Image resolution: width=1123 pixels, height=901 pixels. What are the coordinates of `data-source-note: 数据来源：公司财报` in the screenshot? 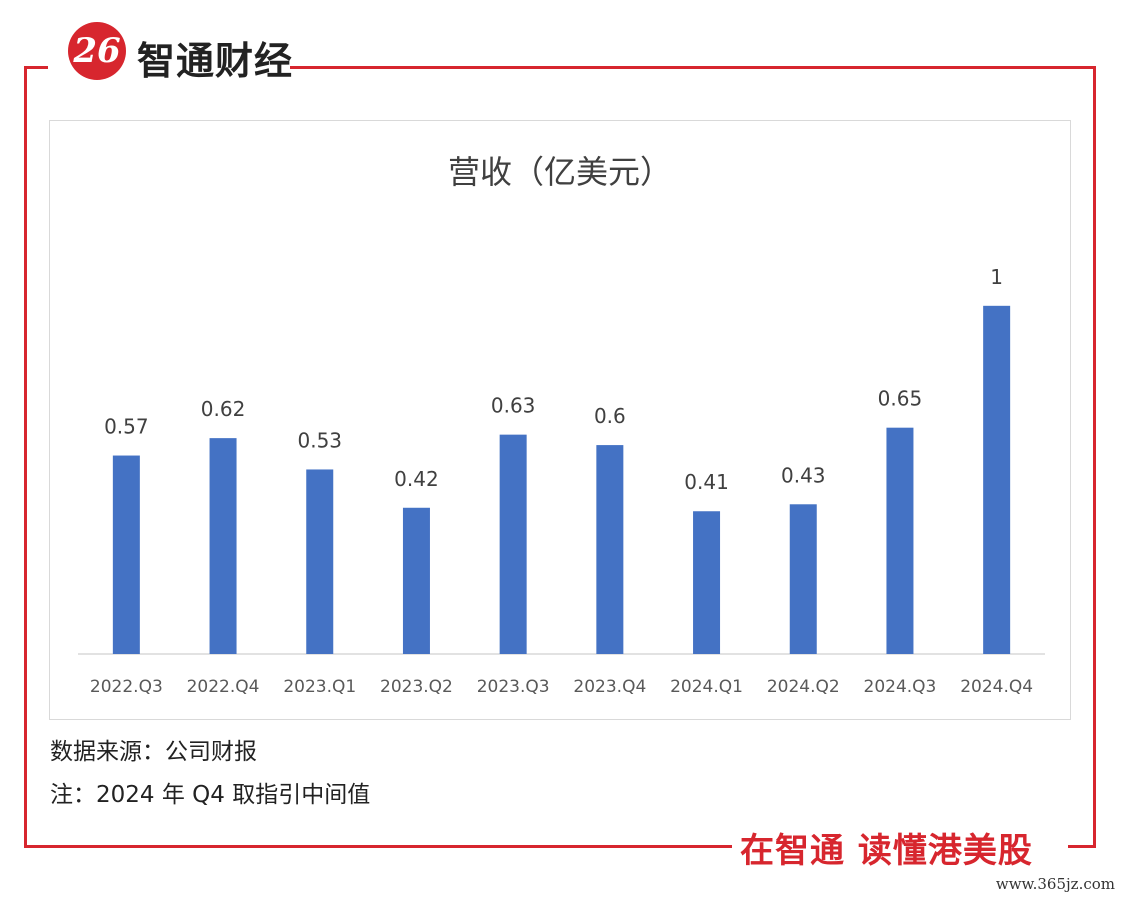 It's located at (153, 752).